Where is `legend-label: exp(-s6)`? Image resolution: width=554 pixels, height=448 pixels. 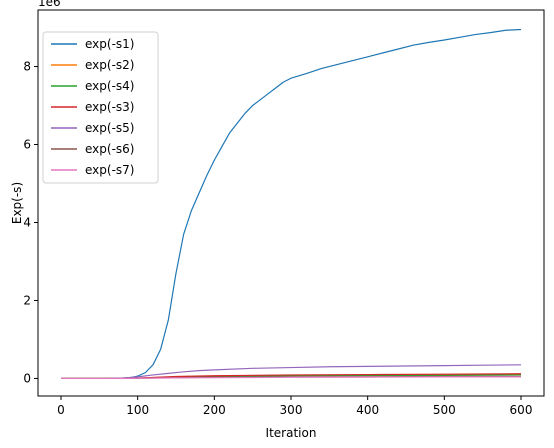
legend-label: exp(-s6) is located at coordinates (109, 149).